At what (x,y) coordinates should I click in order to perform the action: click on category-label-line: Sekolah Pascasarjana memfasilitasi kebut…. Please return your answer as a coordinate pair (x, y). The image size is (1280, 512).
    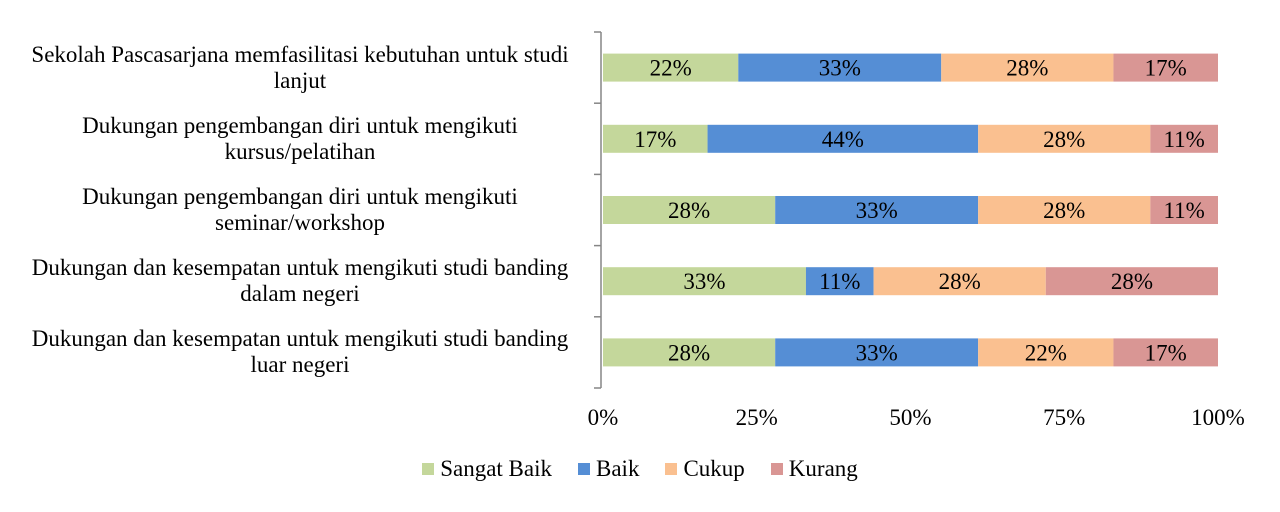
    Looking at the image, I should click on (300, 54).